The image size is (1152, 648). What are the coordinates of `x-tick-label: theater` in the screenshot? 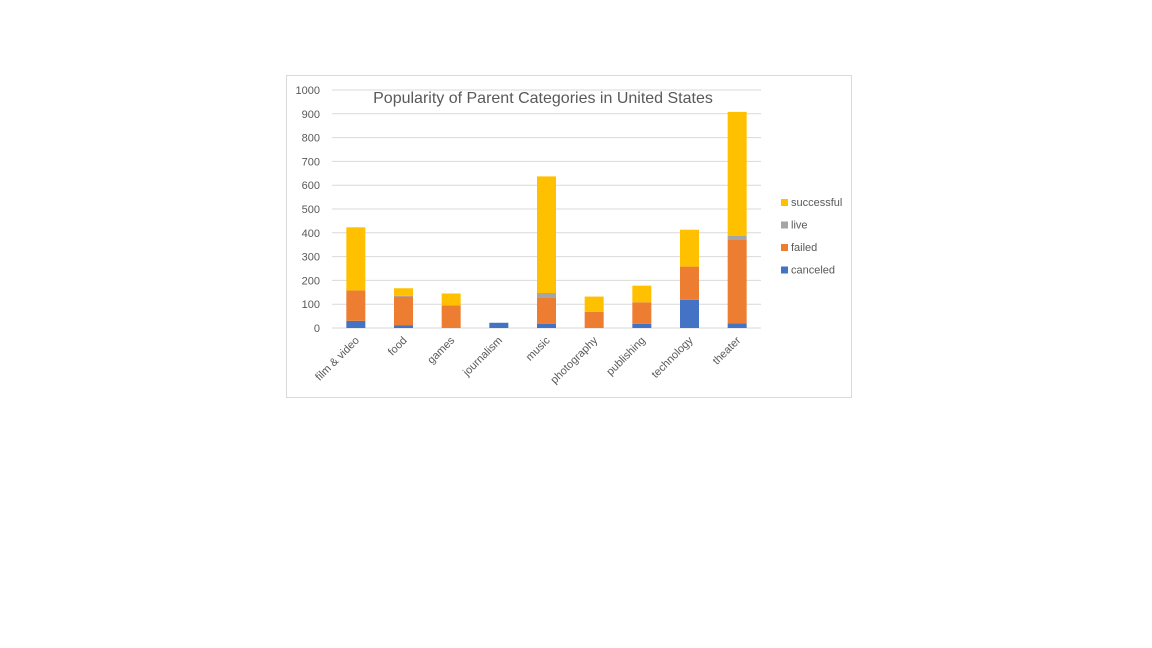 It's located at (727, 350).